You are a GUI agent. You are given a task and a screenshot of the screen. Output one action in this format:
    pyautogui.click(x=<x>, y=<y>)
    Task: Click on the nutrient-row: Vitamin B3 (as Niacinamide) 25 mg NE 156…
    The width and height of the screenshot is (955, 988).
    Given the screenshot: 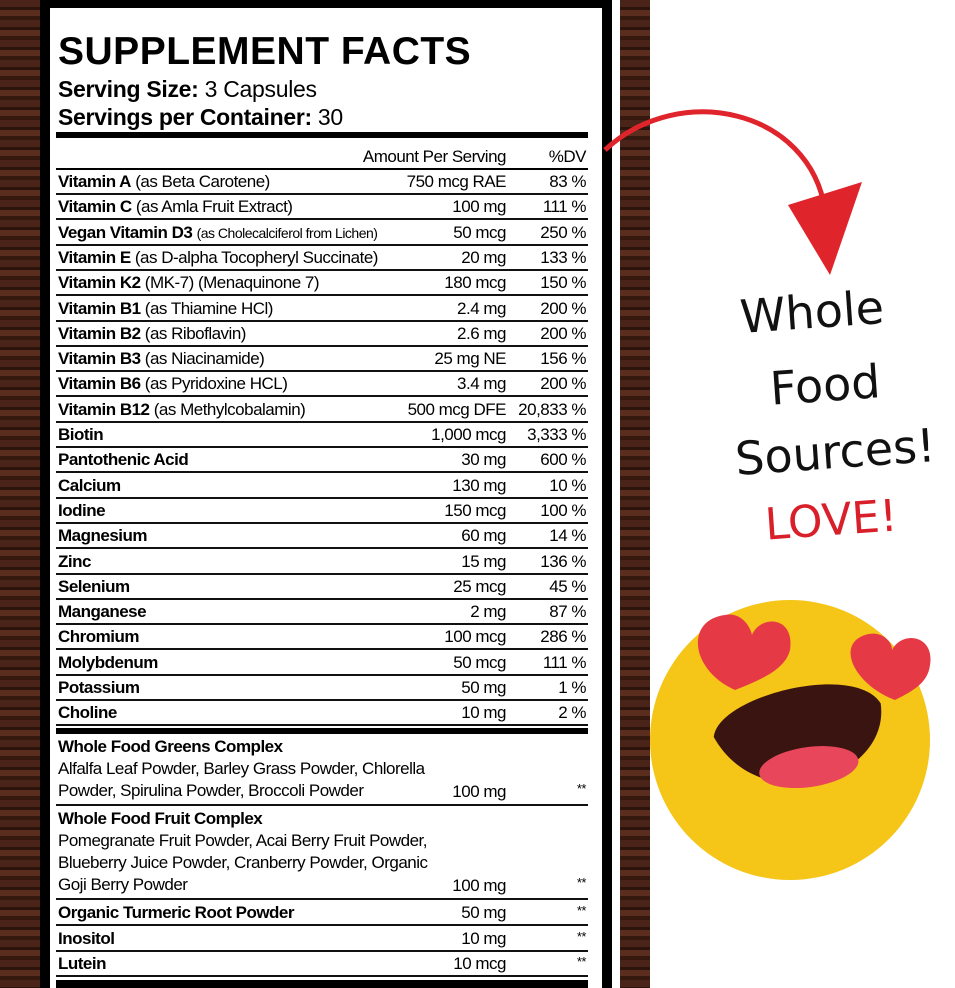 What is the action you would take?
    pyautogui.click(x=322, y=360)
    